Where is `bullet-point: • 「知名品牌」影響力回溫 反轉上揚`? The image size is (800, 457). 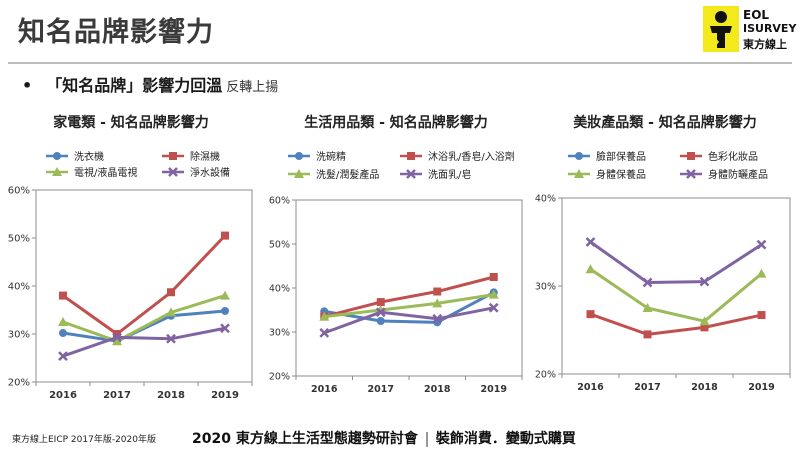 bullet-point: • 「知名品牌」影響力回溫 反轉上揚 is located at coordinates (150, 84).